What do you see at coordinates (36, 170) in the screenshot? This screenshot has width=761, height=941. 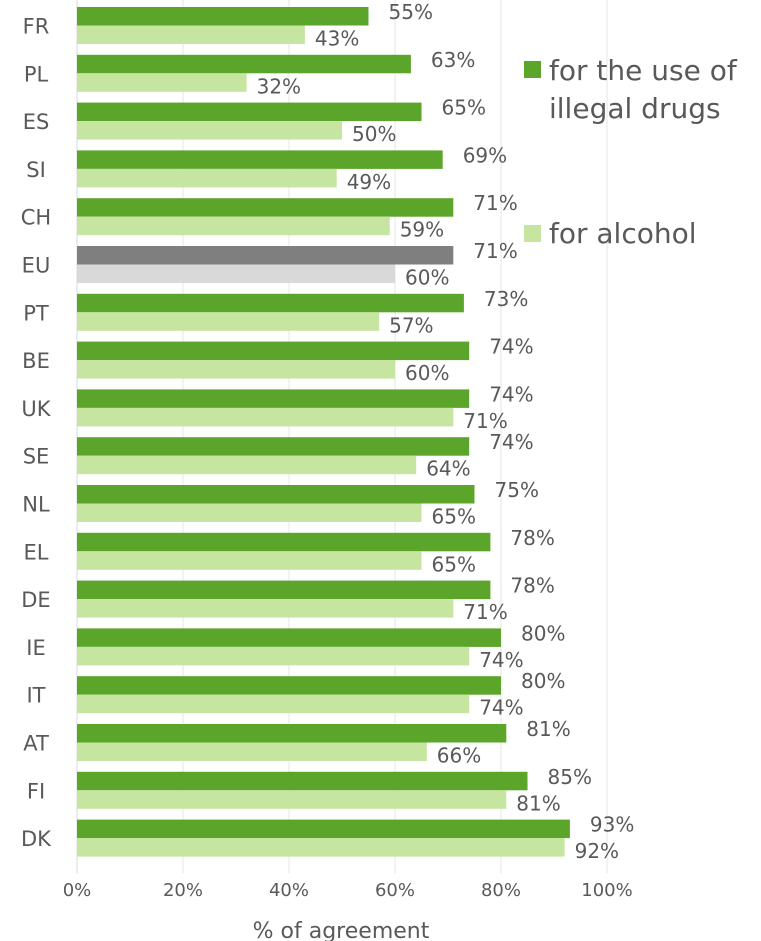 I see `category-label: SI` at bounding box center [36, 170].